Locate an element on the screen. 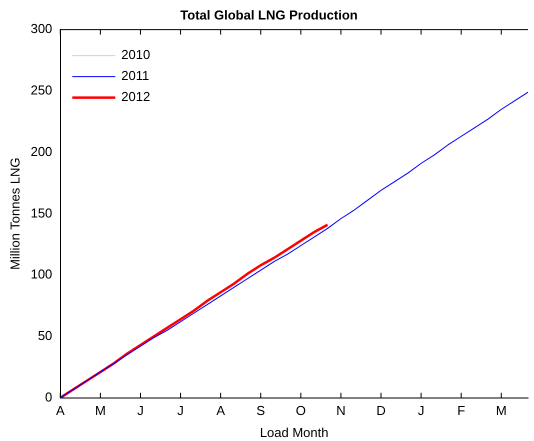  y-tick-label: 250 is located at coordinates (41, 90).